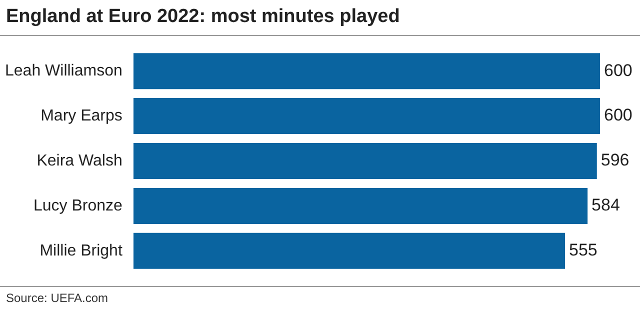  What do you see at coordinates (77, 205) in the screenshot?
I see `y-tick-label: Lucy Bronze` at bounding box center [77, 205].